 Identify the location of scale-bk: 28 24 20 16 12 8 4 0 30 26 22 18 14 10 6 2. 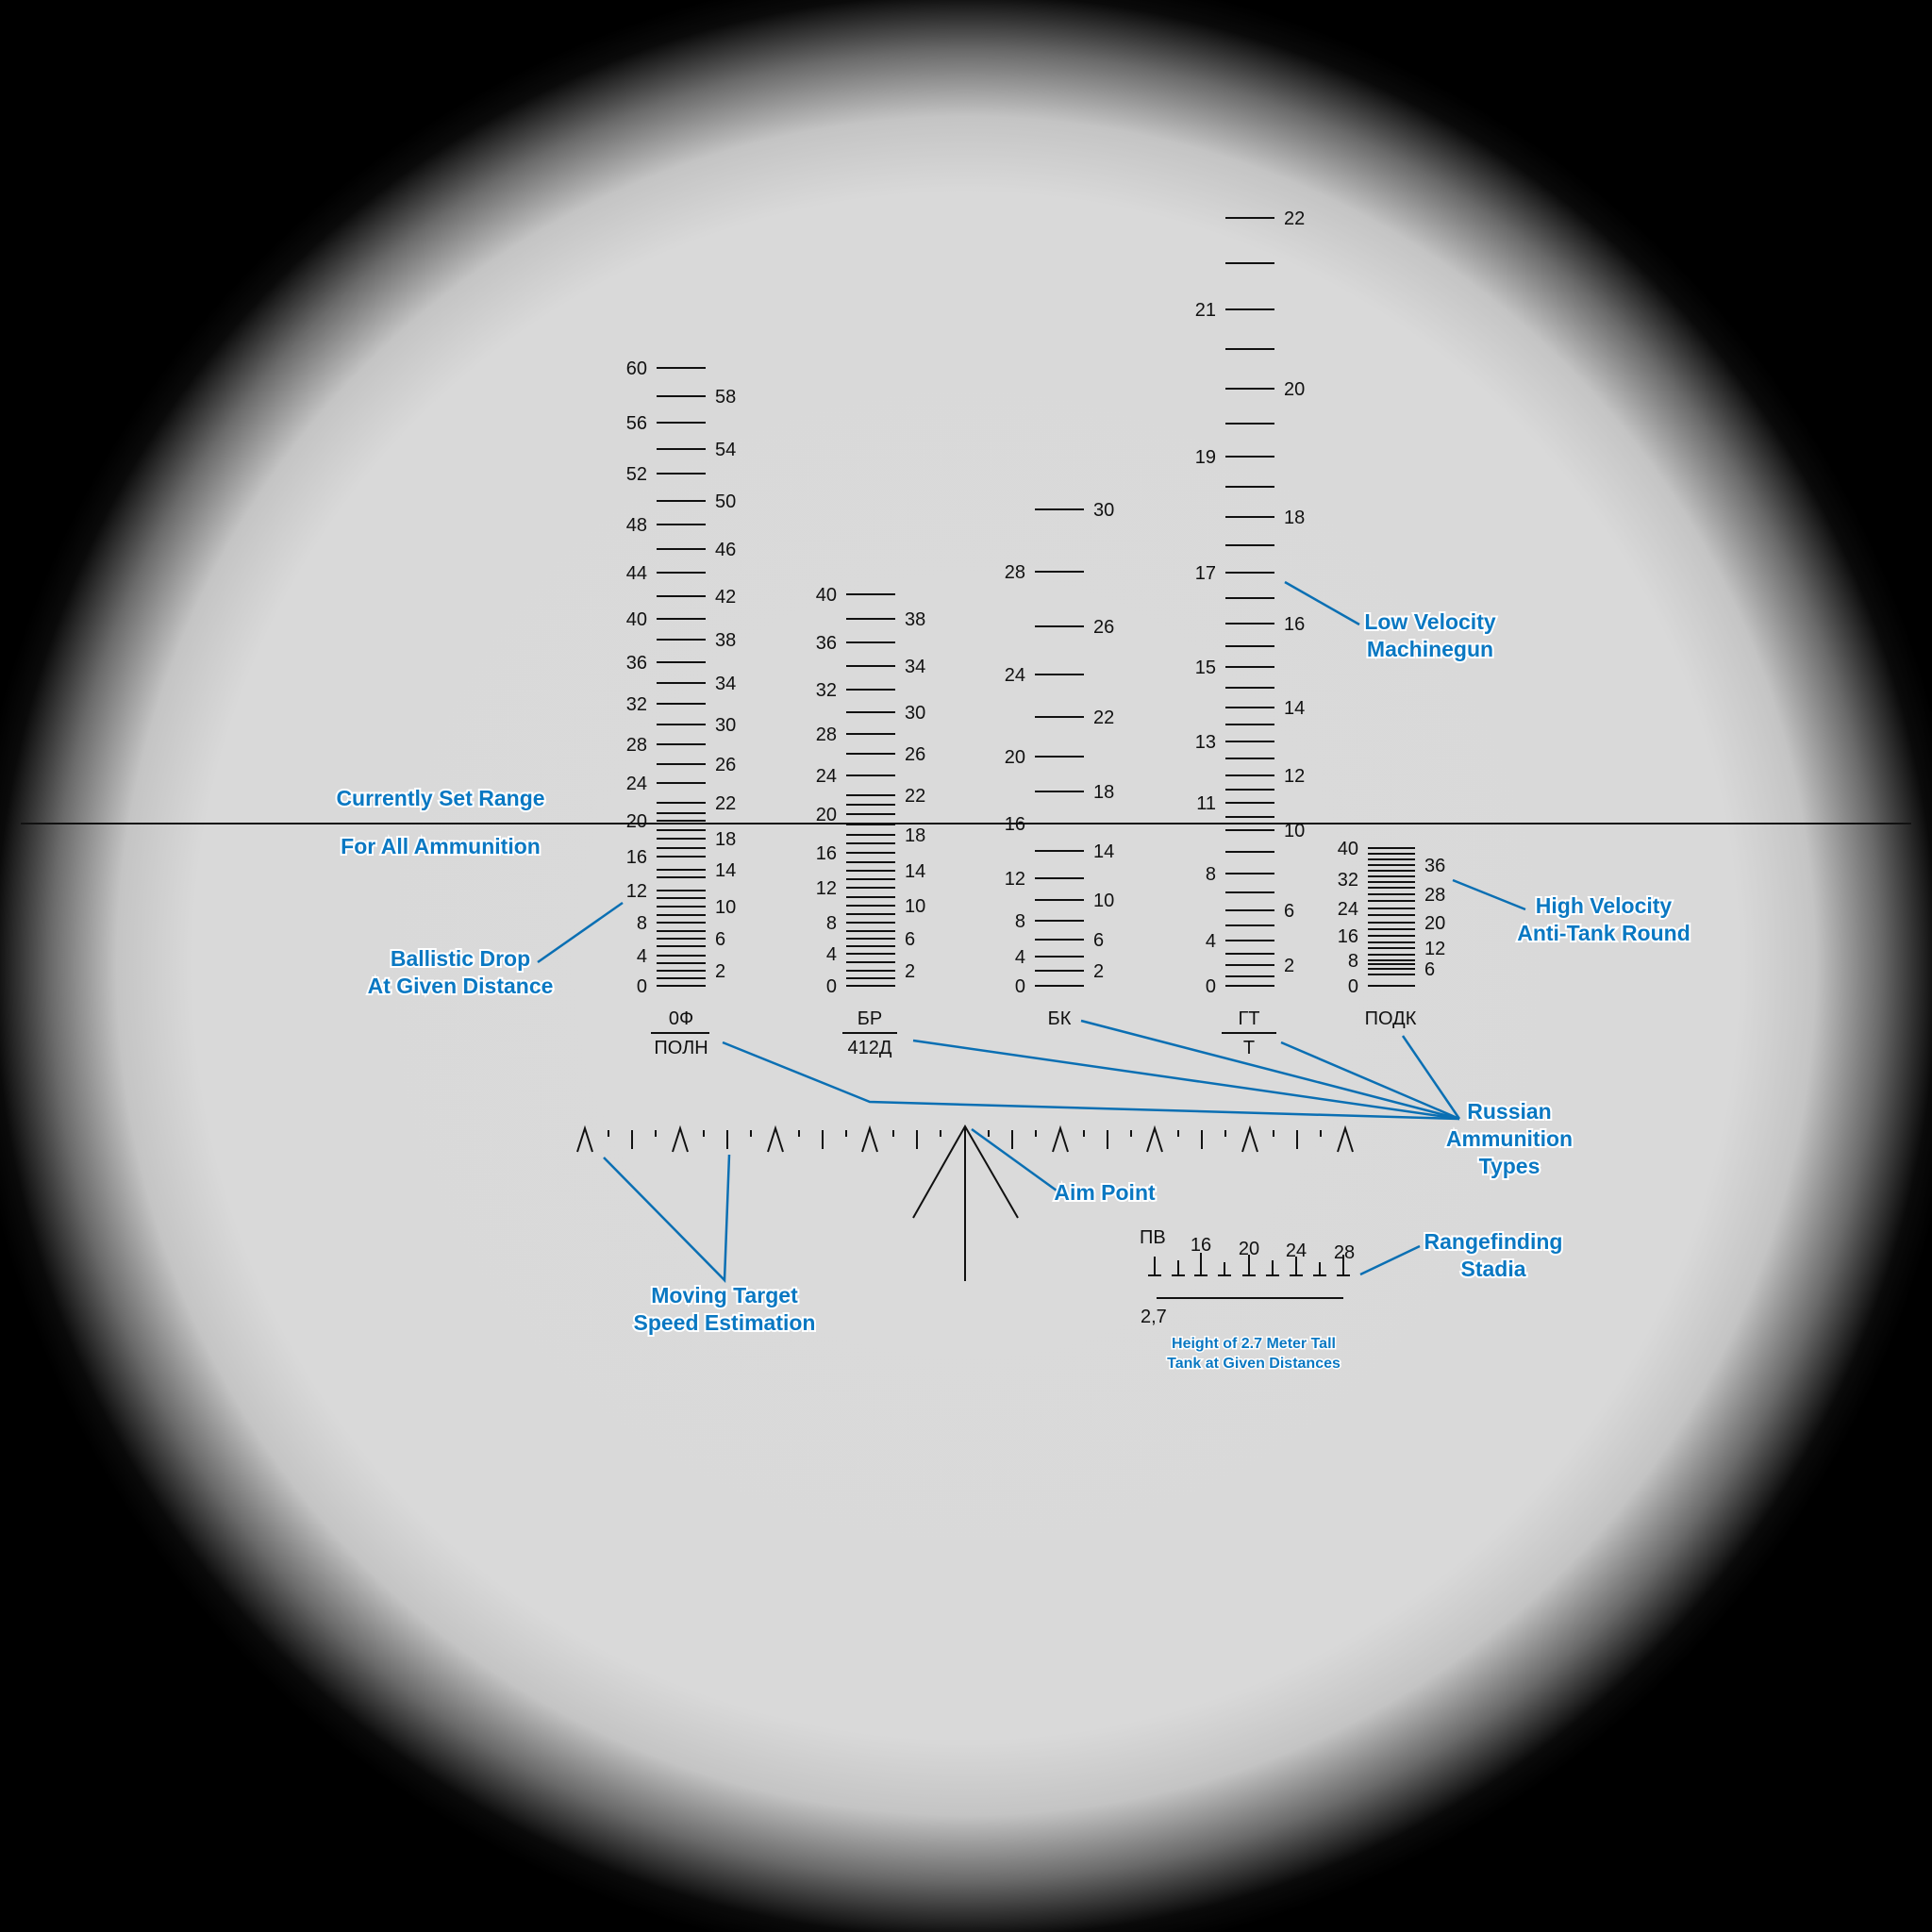
(1060, 748).